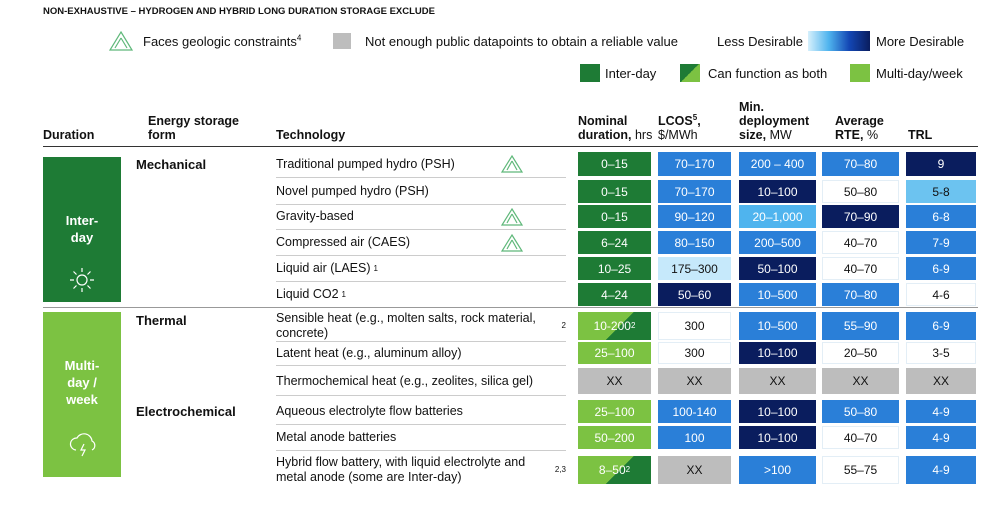 Image resolution: width=1000 pixels, height=514 pixels. What do you see at coordinates (612, 470) in the screenshot?
I see `cell-text: 8–50` at bounding box center [612, 470].